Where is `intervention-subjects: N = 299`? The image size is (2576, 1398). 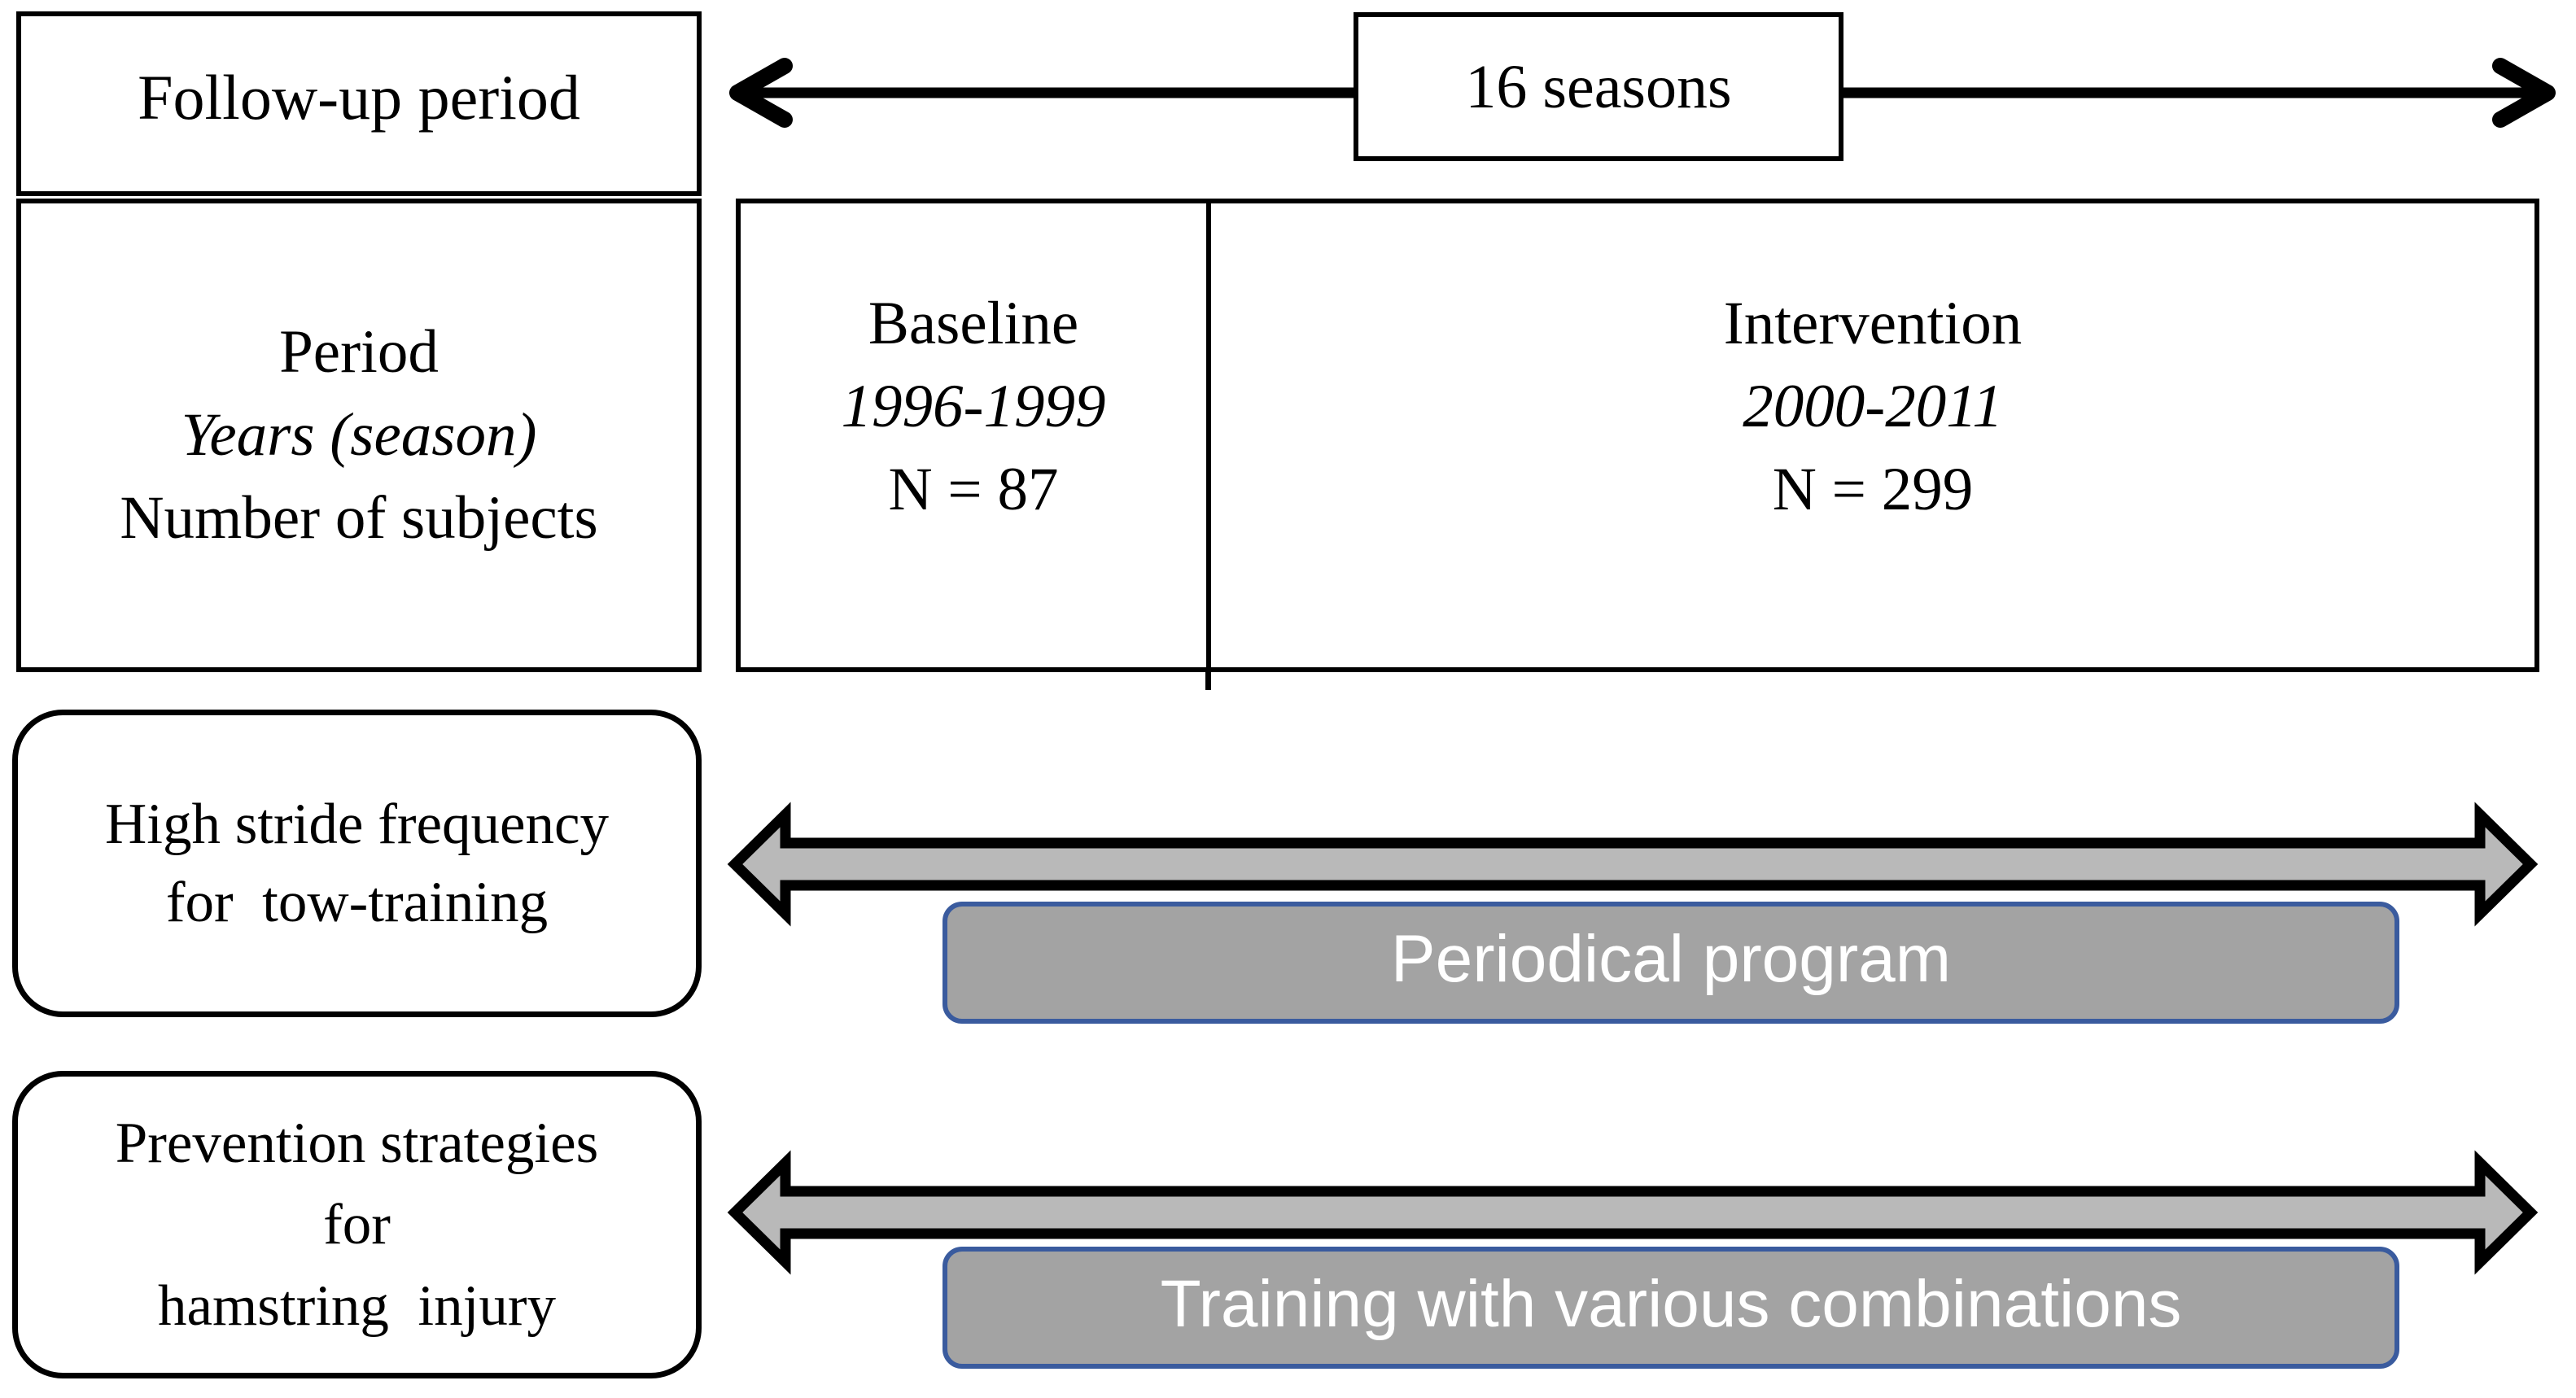
intervention-subjects: N = 299 is located at coordinates (1873, 490).